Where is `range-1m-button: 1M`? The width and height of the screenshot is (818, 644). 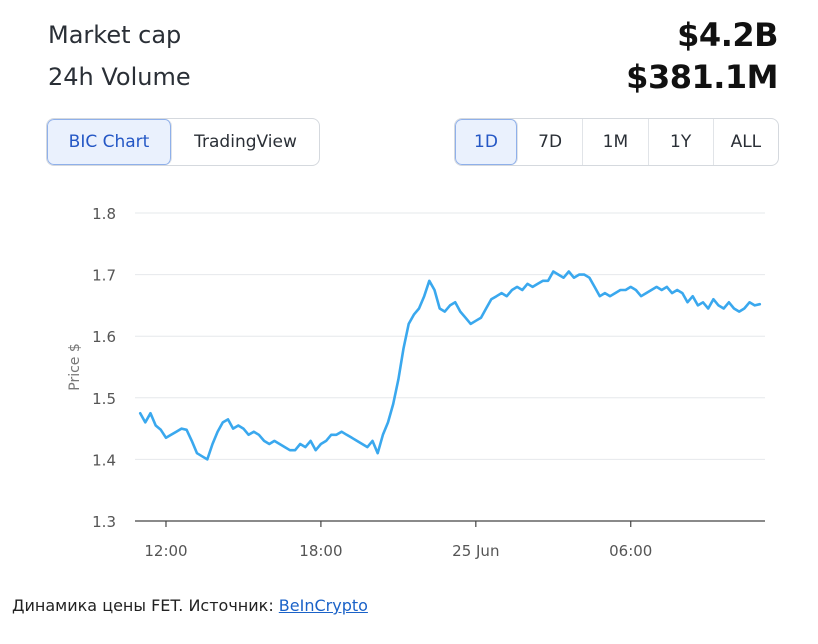 range-1m-button: 1M is located at coordinates (616, 142).